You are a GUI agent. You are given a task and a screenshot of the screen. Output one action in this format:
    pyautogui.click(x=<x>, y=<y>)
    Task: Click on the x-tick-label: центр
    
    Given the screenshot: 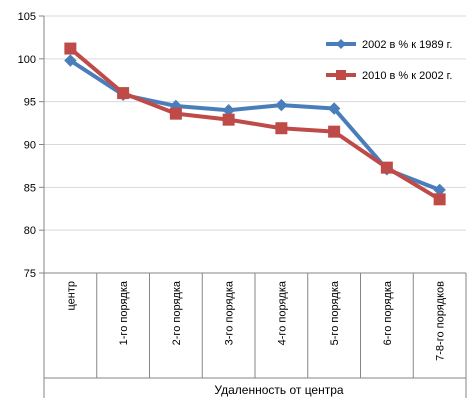 What is the action you would take?
    pyautogui.click(x=71, y=296)
    